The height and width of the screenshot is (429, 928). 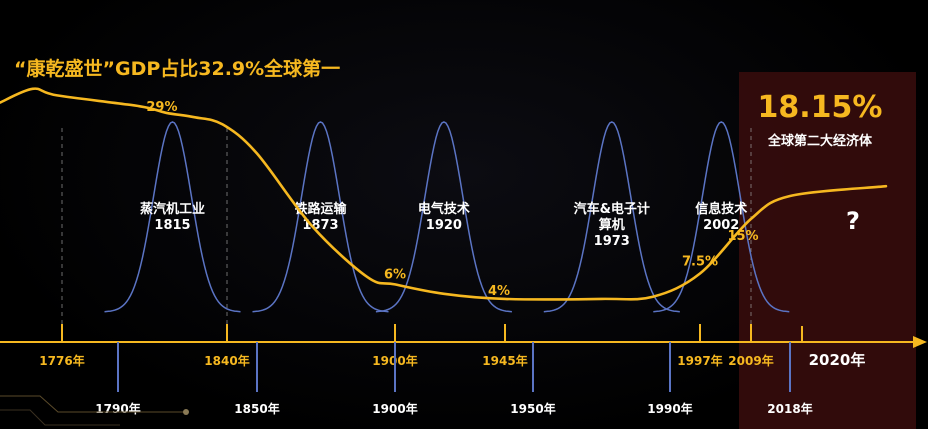 What do you see at coordinates (320, 209) in the screenshot?
I see `wave-label-2: 铁路运输` at bounding box center [320, 209].